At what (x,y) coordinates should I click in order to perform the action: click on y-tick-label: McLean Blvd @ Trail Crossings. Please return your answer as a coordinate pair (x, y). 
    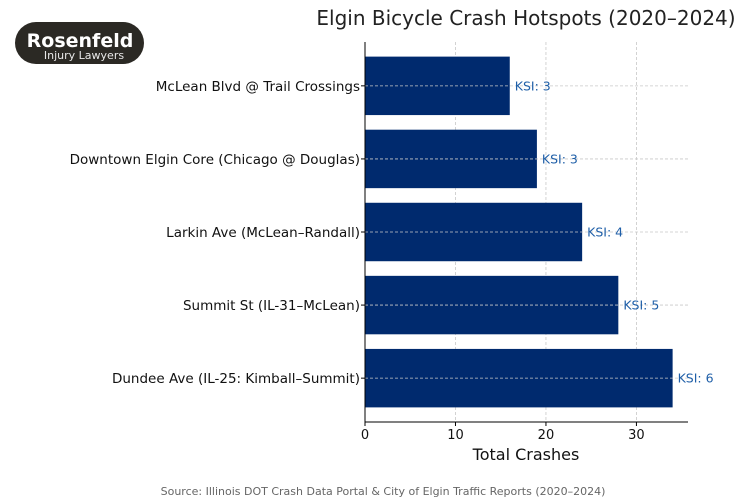
    Looking at the image, I should click on (258, 87).